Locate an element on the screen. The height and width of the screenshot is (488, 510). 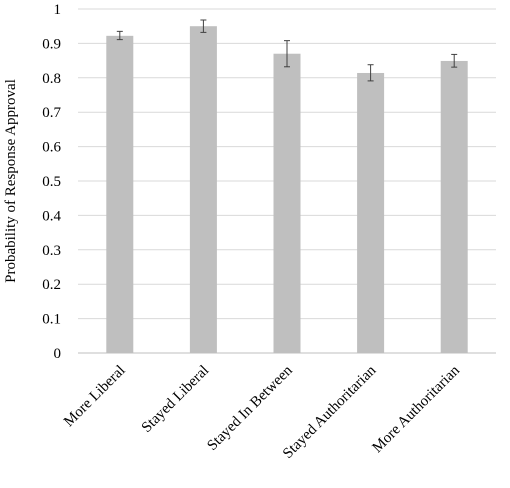
y-tick-label: 0.1 is located at coordinates (51, 320).